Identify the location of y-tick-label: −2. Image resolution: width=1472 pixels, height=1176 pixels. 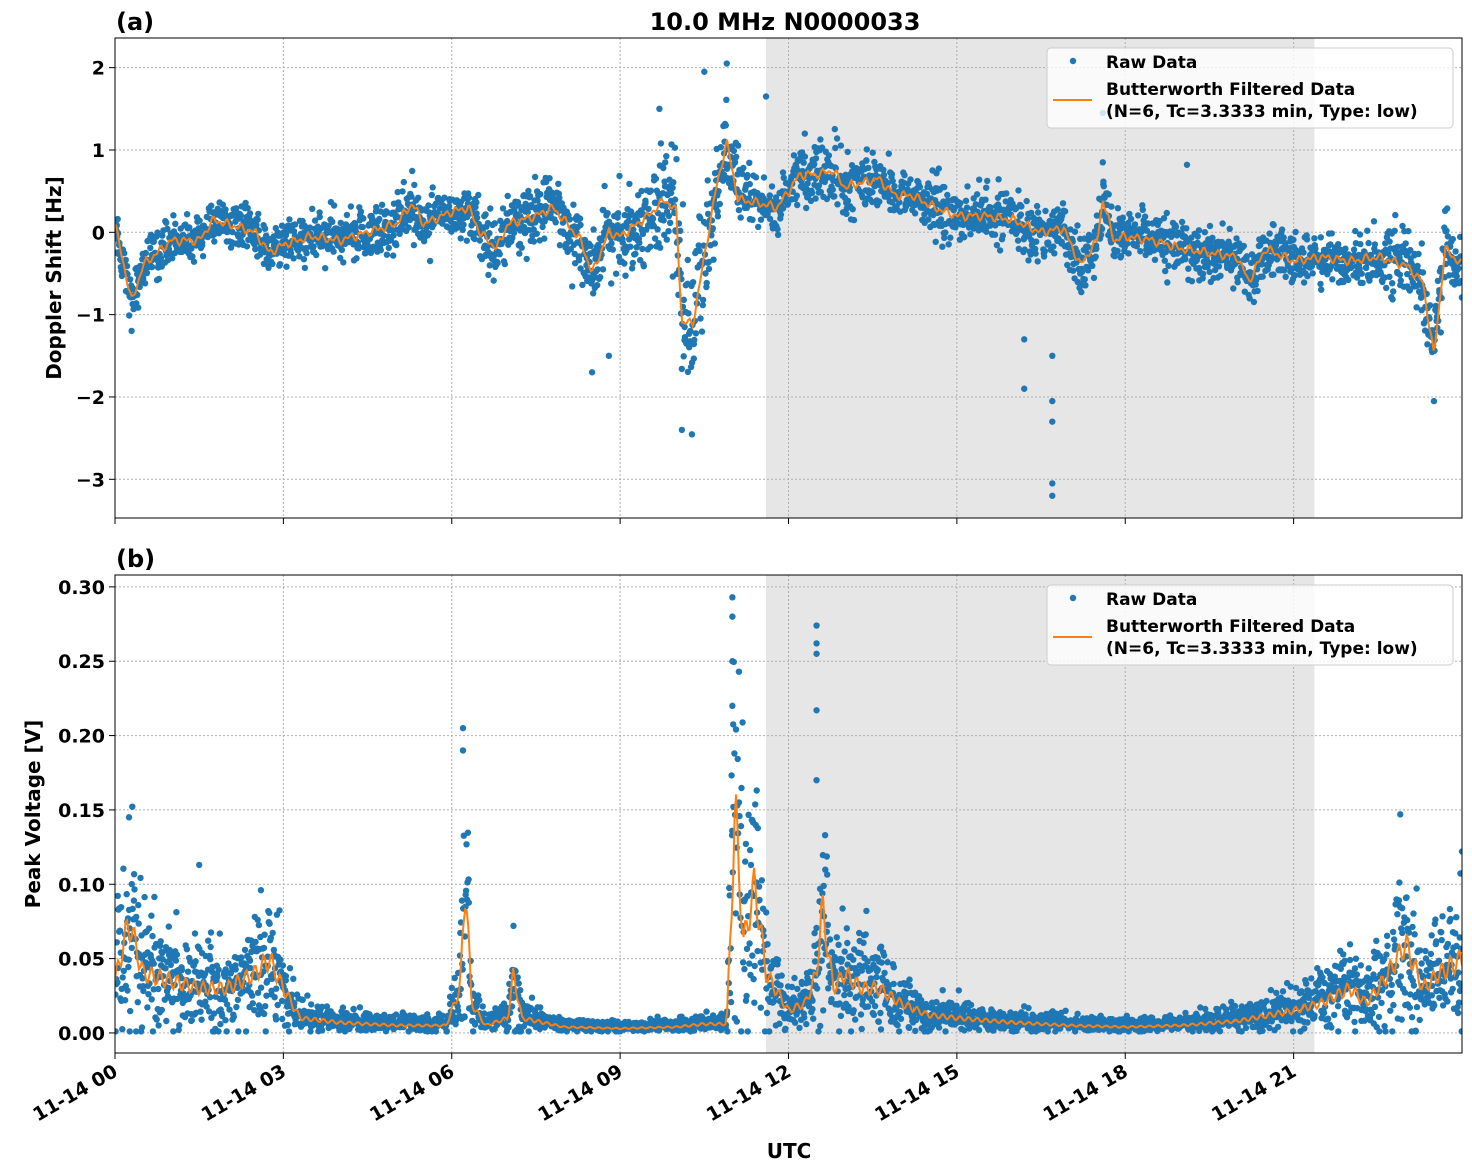
(90, 398).